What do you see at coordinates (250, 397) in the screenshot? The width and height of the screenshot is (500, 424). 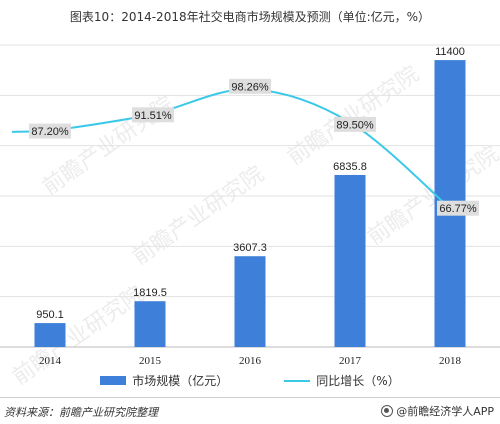 I see `footer-divider` at bounding box center [250, 397].